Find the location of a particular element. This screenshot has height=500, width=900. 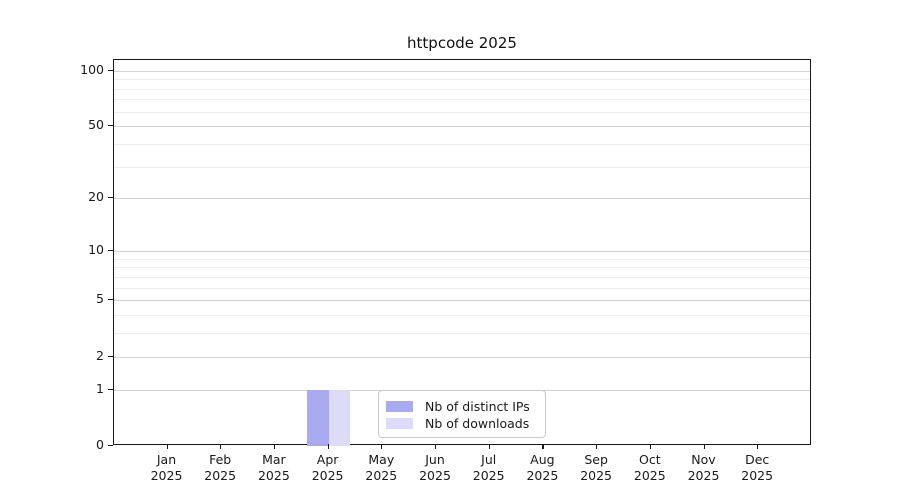

x-tick-sep is located at coordinates (597, 446).